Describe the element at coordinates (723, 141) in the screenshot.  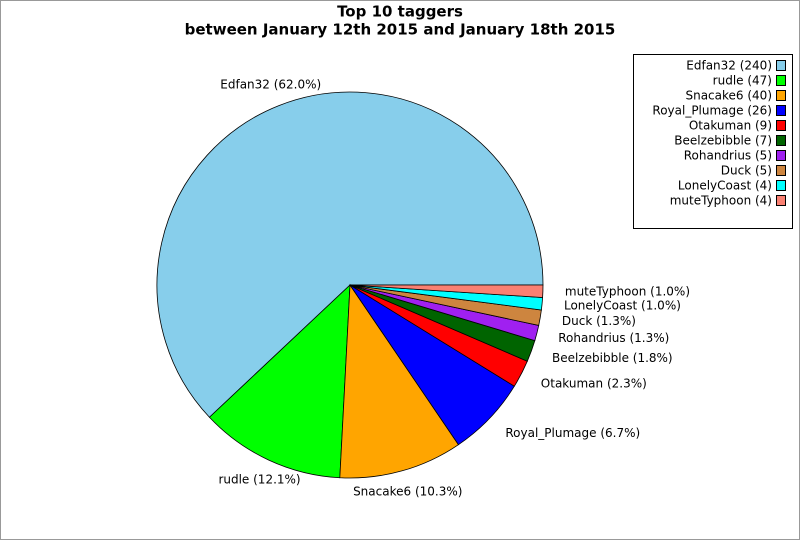
I see `legend-label: Beelzebibble (7)` at that location.